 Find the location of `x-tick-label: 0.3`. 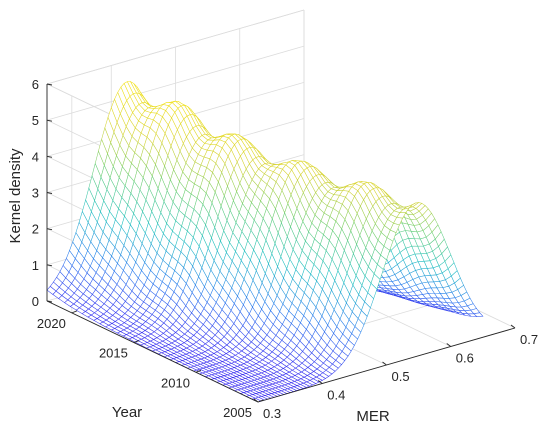

x-tick-label: 0.3 is located at coordinates (272, 413).